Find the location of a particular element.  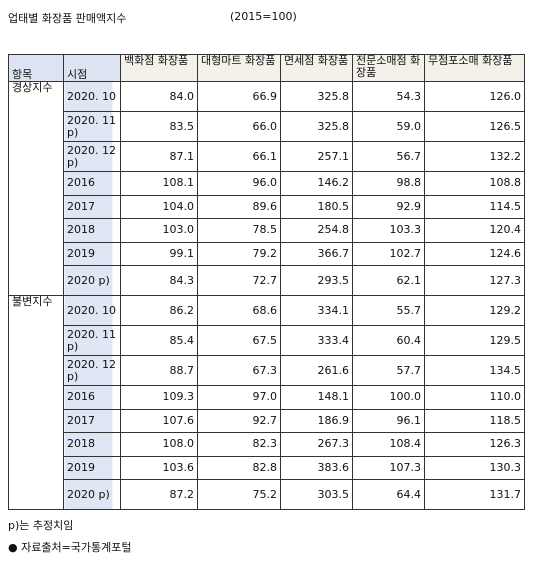

value-cell: 107.3 is located at coordinates (388, 467).